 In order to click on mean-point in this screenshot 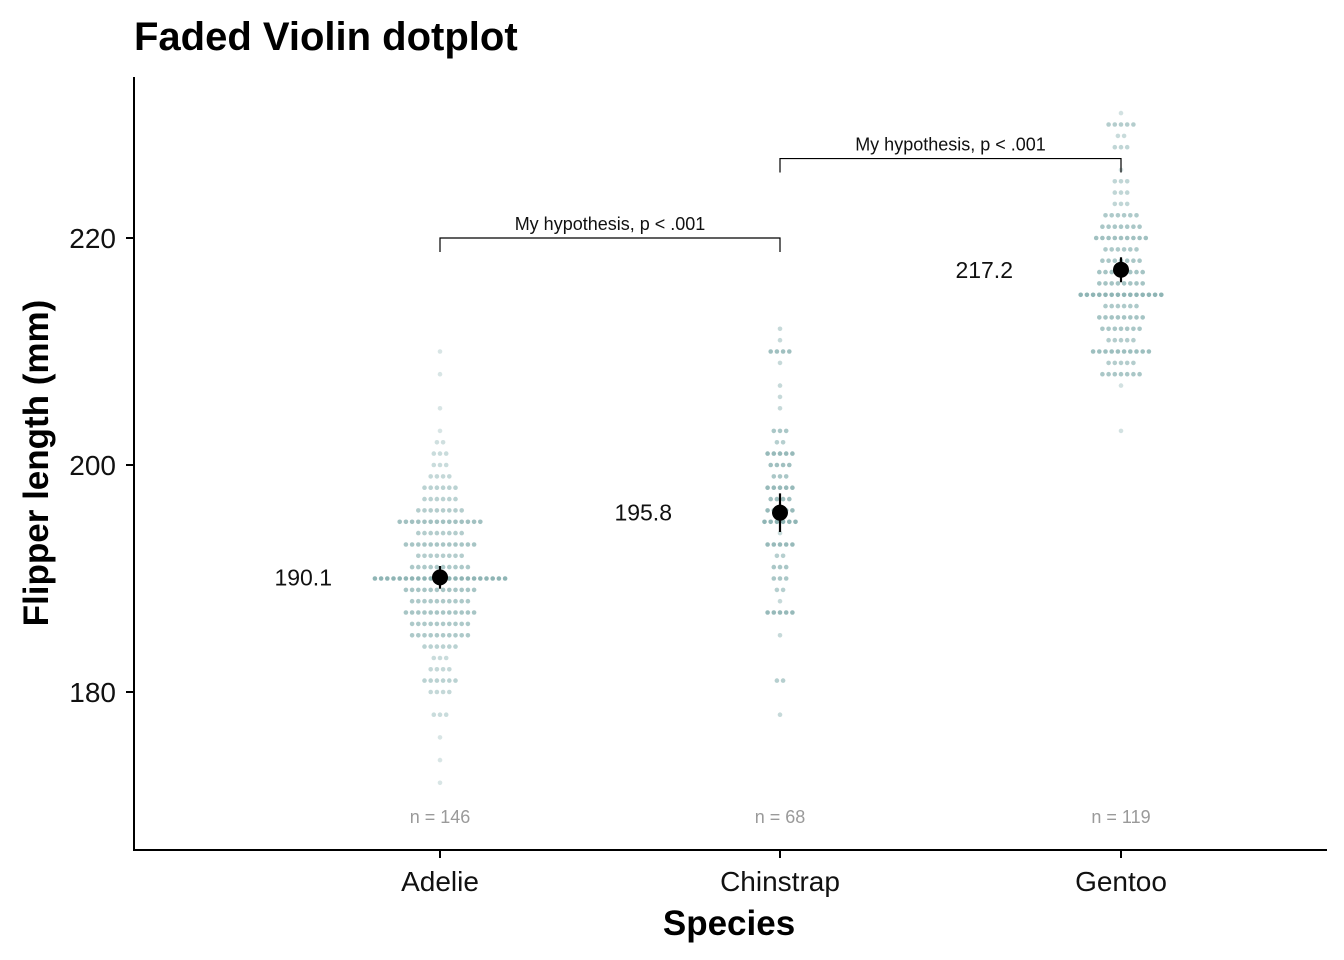, I will do `click(1121, 269)`.